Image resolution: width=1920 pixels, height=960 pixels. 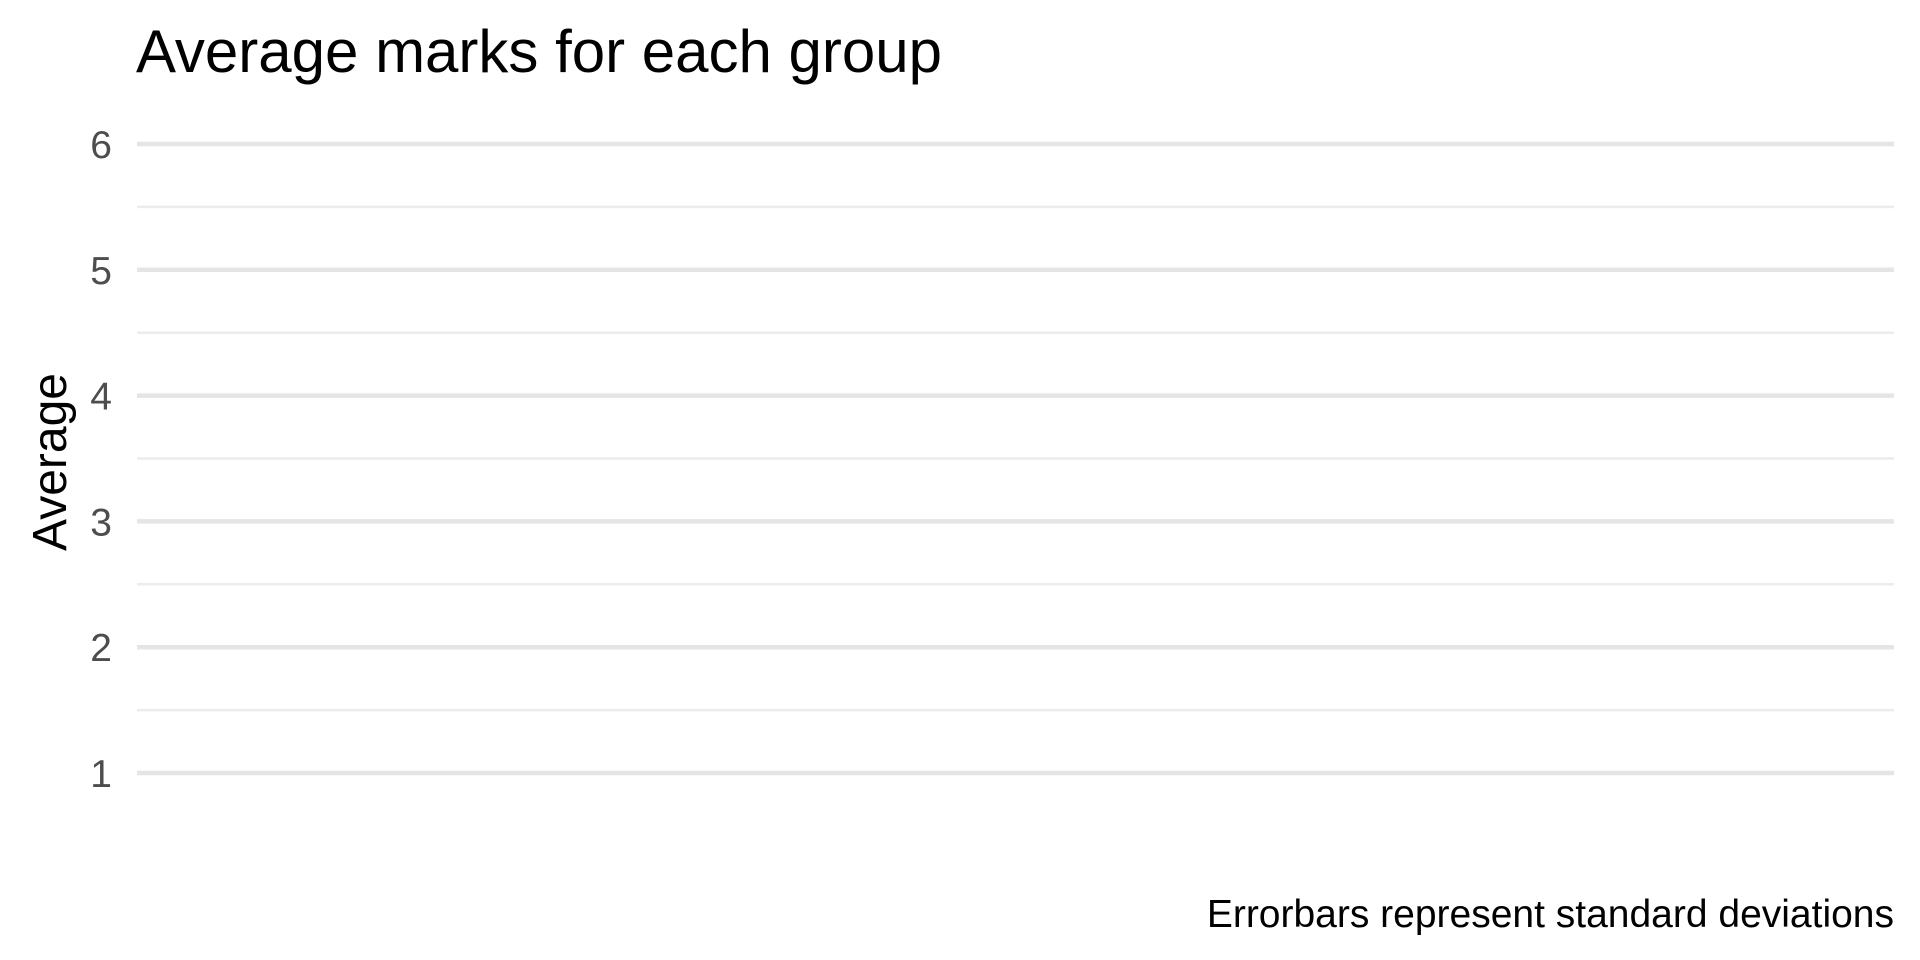 I want to click on y-axis-tick-labels: 1 2 3 4 5 6, so click(x=101, y=460).